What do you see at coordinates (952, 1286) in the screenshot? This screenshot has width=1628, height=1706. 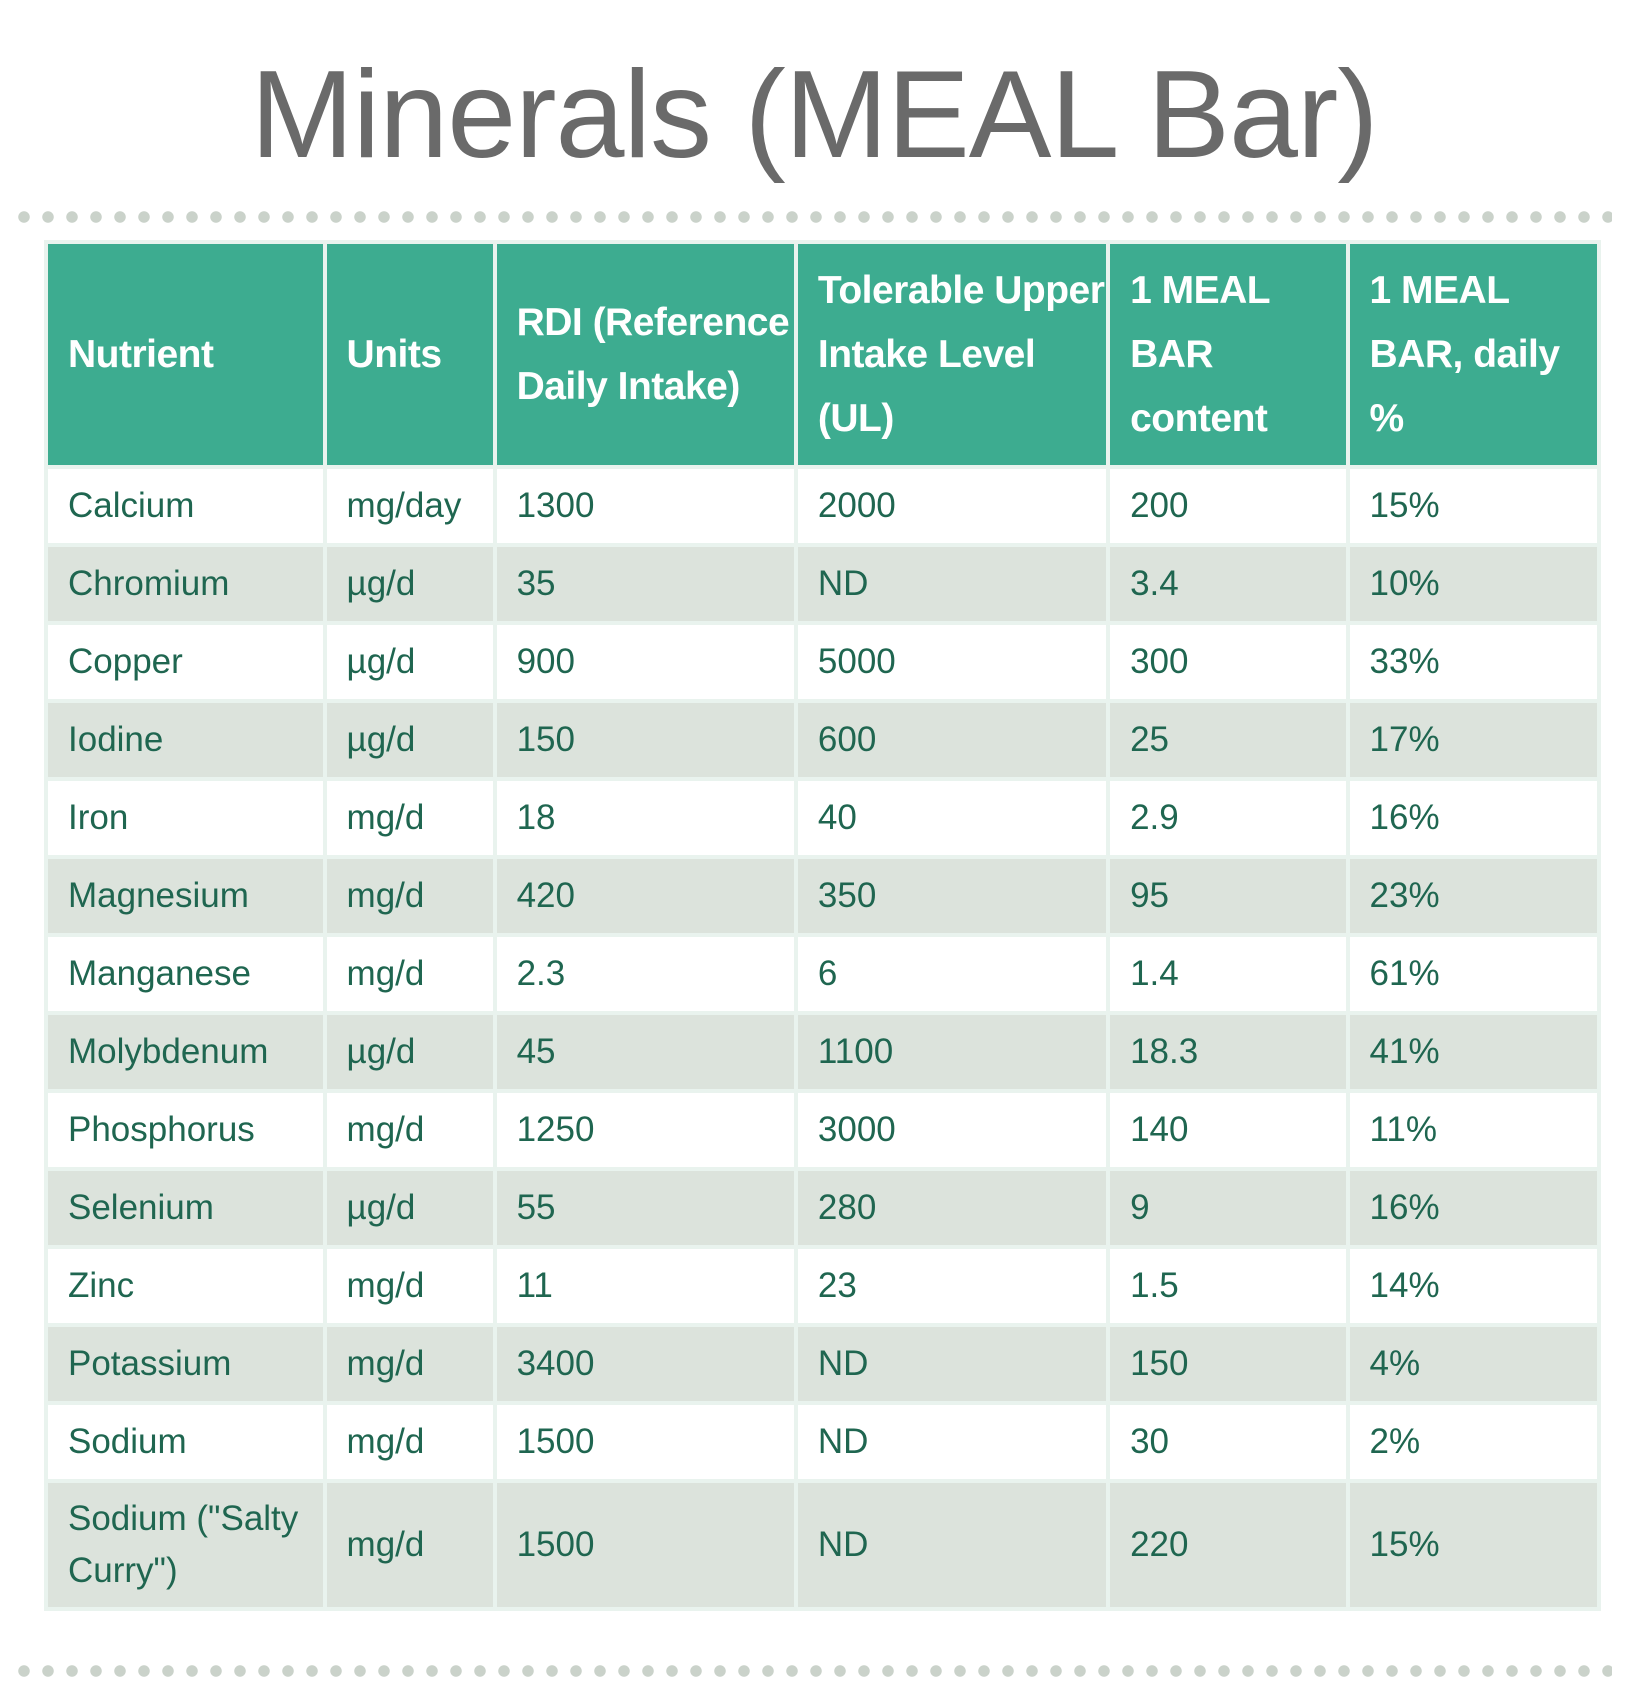 I see `cell-ul: 23` at bounding box center [952, 1286].